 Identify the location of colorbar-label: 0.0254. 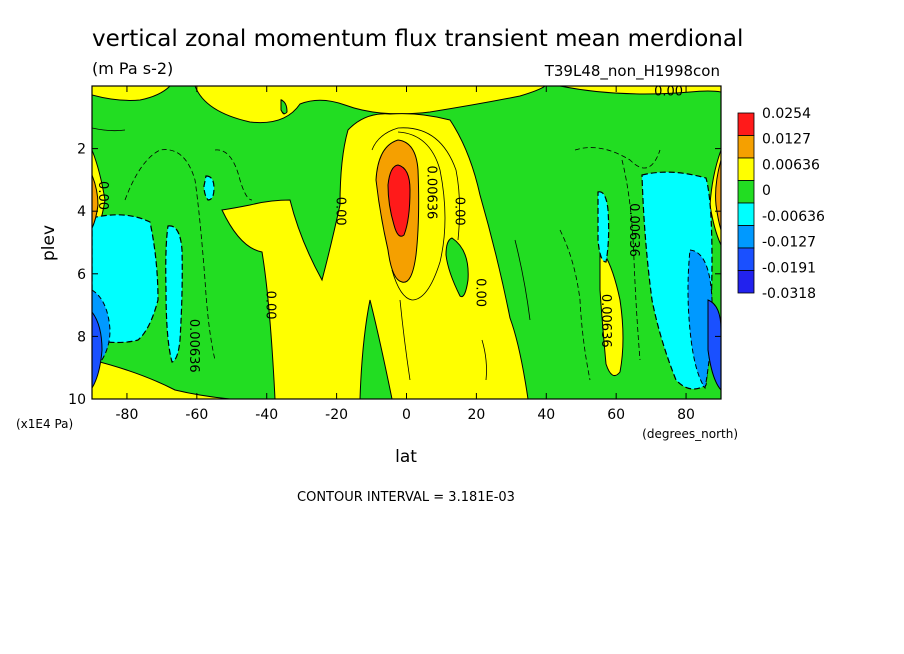
(786, 114).